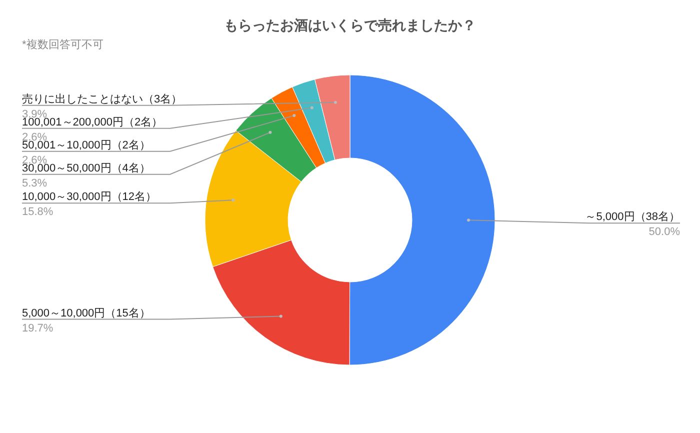 The image size is (700, 433). What do you see at coordinates (35, 183) in the screenshot?
I see `data-label: 5.3%` at bounding box center [35, 183].